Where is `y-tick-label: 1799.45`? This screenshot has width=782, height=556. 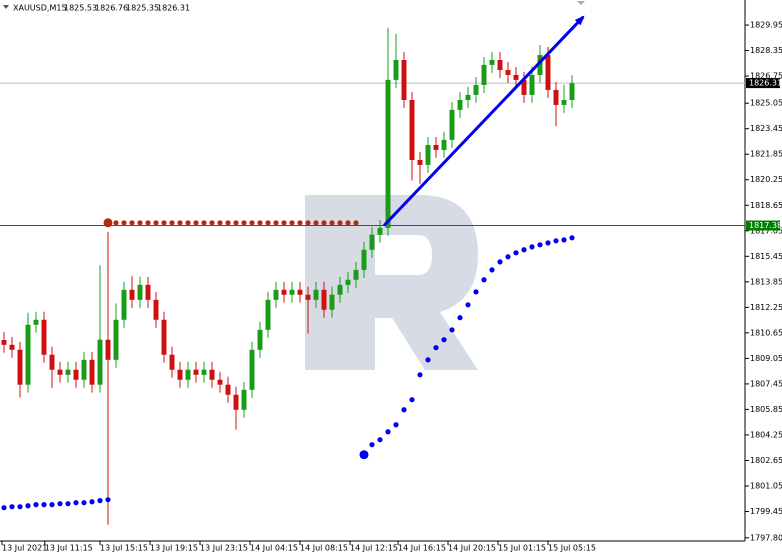 y-tick-label: 1799.45 is located at coordinates (766, 511).